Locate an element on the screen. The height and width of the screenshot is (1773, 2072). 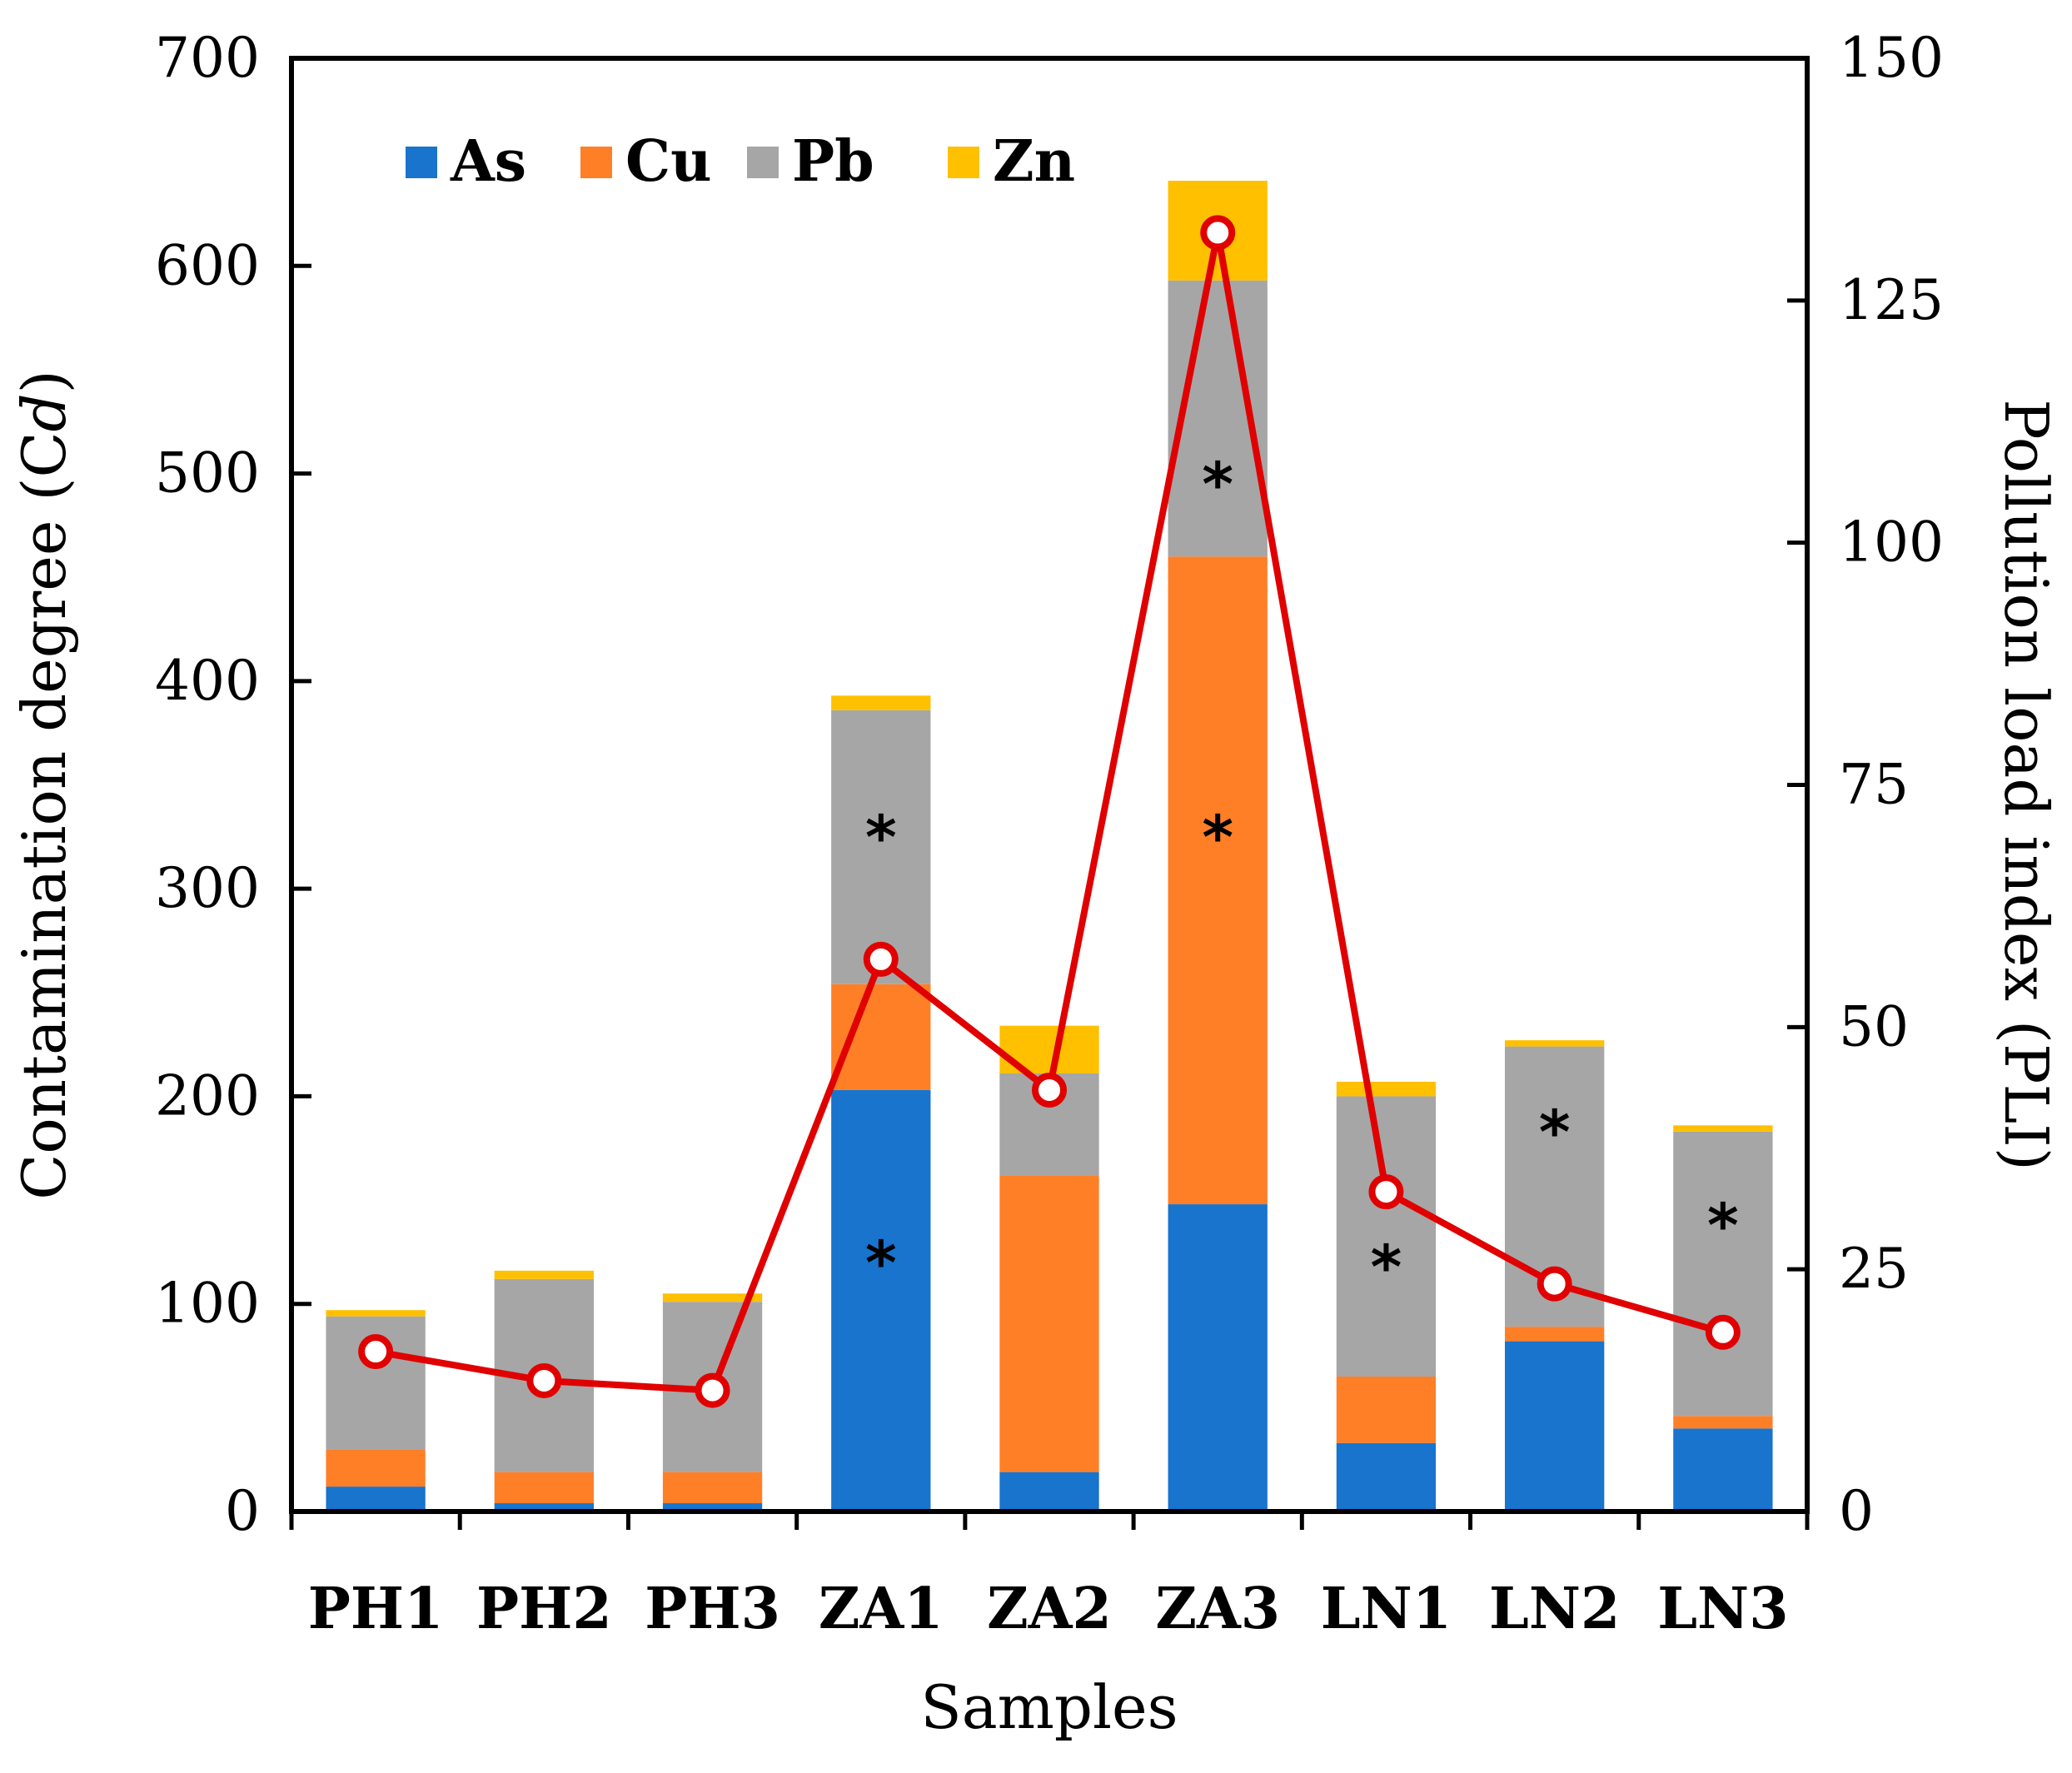
bar-ln3-zn is located at coordinates (1723, 1128).